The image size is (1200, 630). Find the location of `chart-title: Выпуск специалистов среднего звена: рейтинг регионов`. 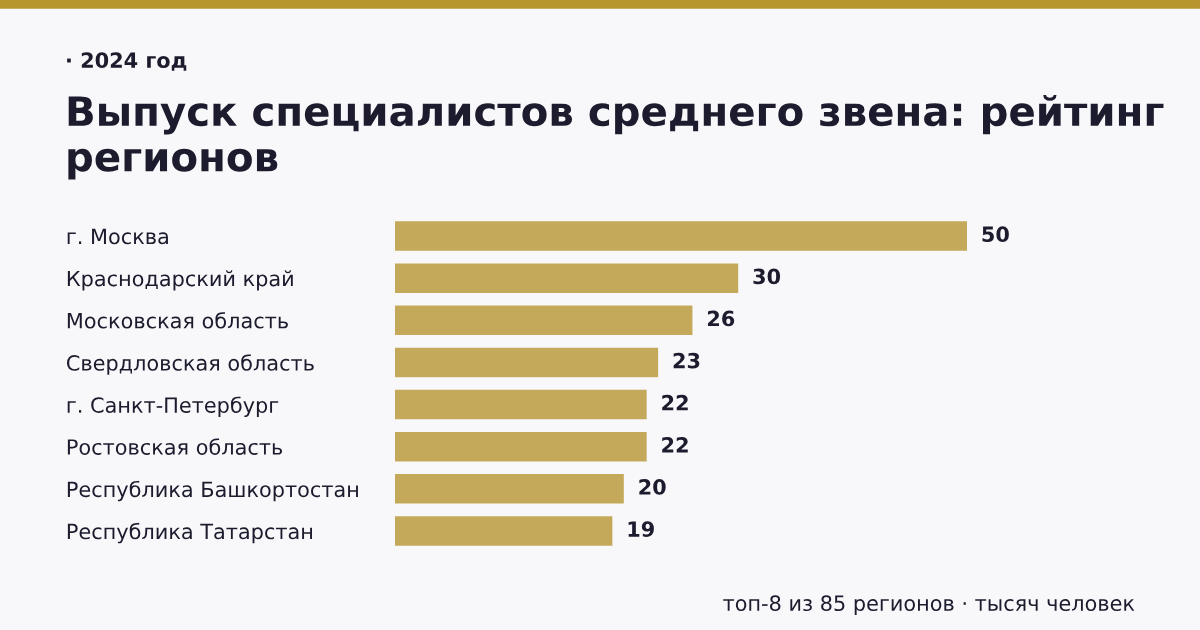

chart-title: Выпуск специалистов среднего звена: рейтинг регионов is located at coordinates (616, 137).